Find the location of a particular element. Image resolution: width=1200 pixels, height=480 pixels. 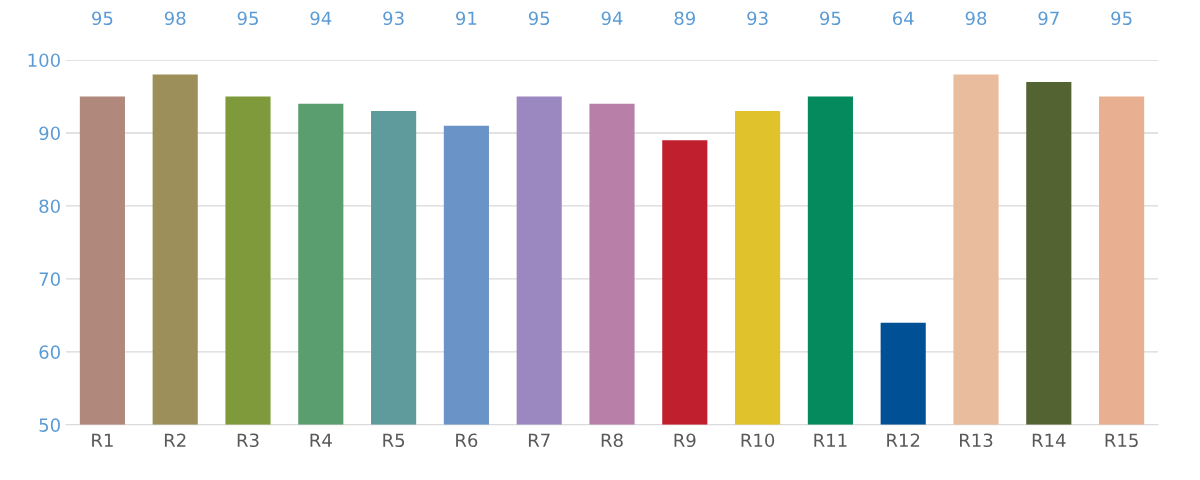

y-tick-label: 50 is located at coordinates (49, 425).